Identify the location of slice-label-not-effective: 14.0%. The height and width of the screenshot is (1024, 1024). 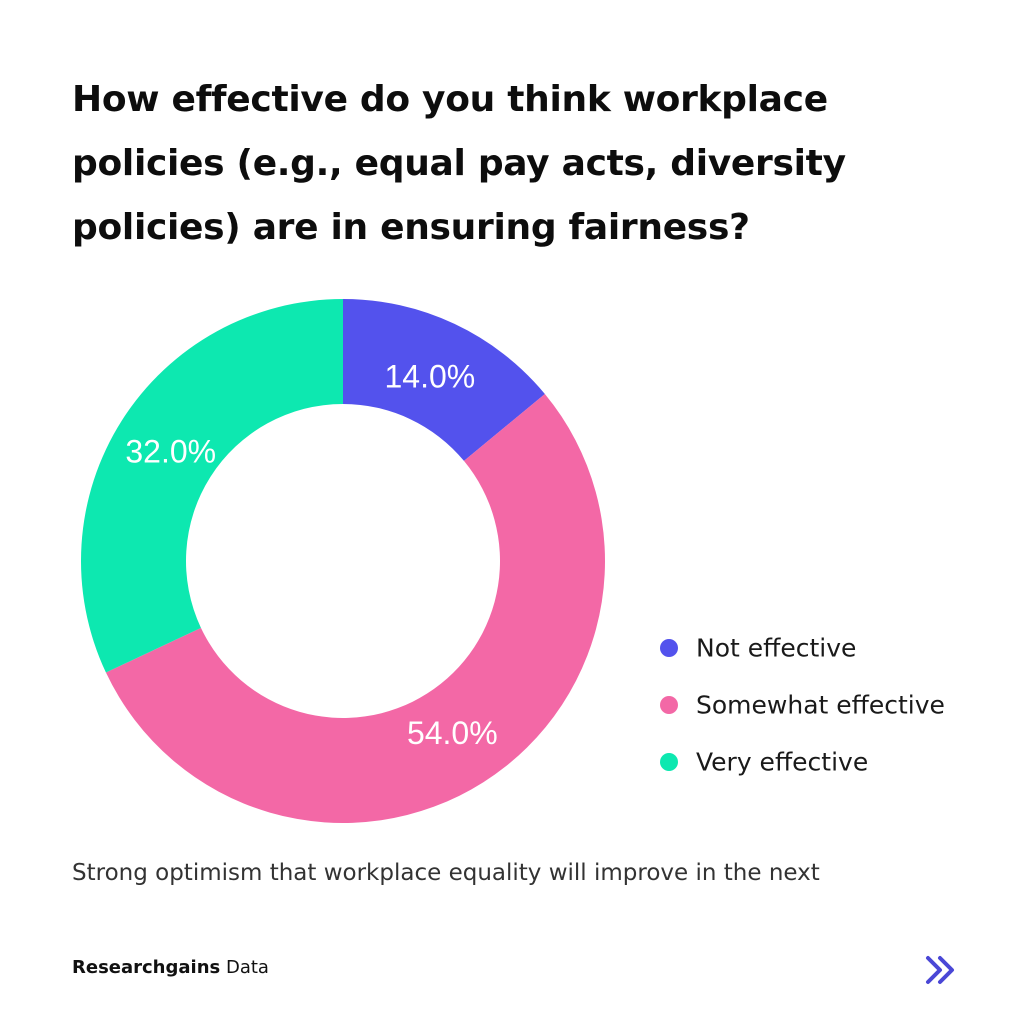
(429, 376).